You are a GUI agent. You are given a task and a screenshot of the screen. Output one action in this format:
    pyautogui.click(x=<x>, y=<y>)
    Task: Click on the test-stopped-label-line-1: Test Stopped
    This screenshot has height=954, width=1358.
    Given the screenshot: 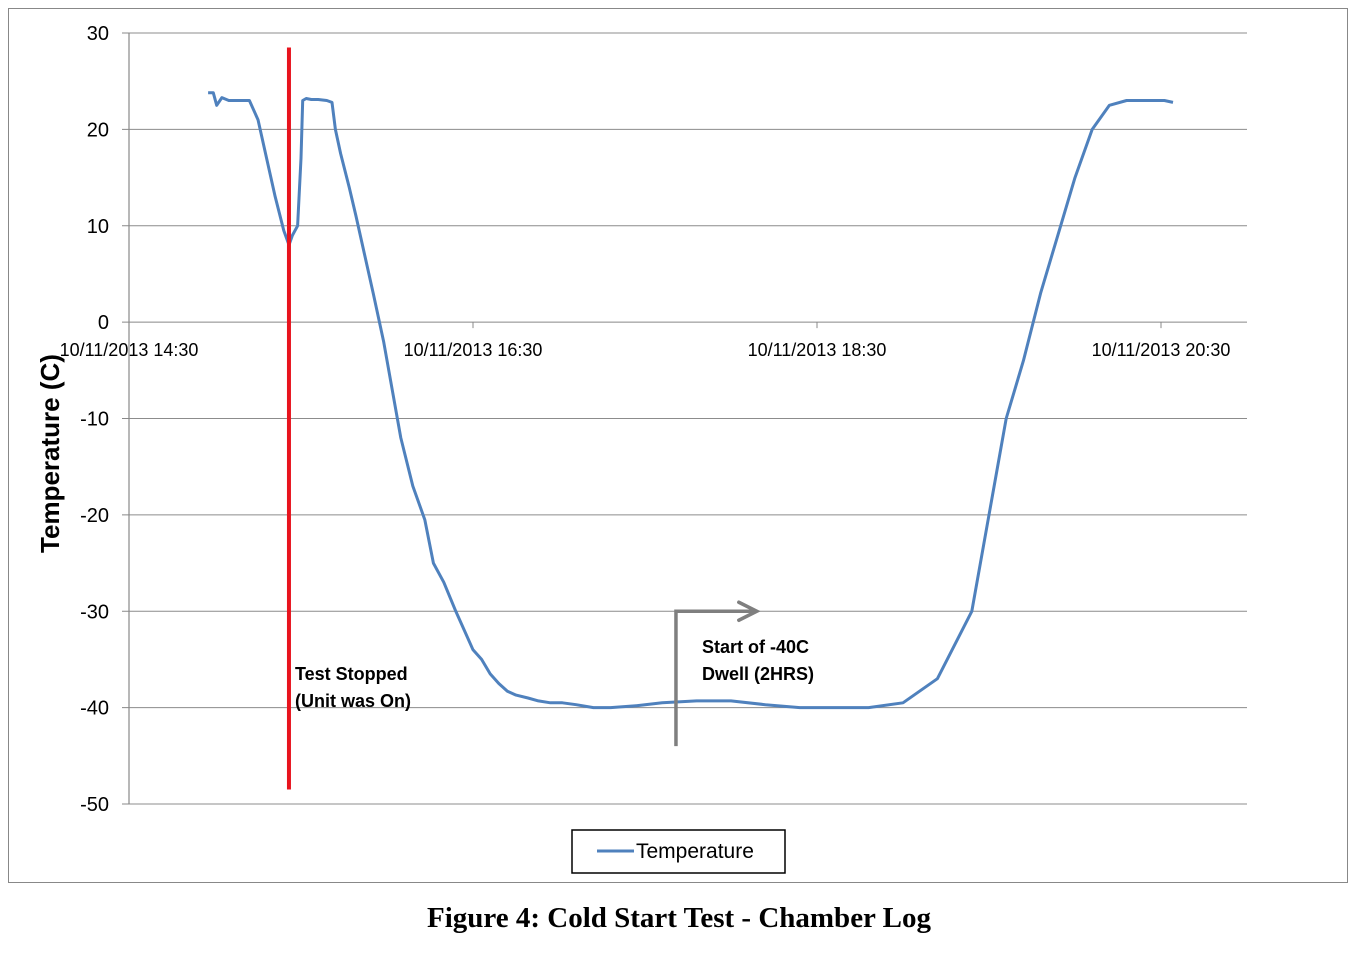 What is the action you would take?
    pyautogui.click(x=351, y=674)
    